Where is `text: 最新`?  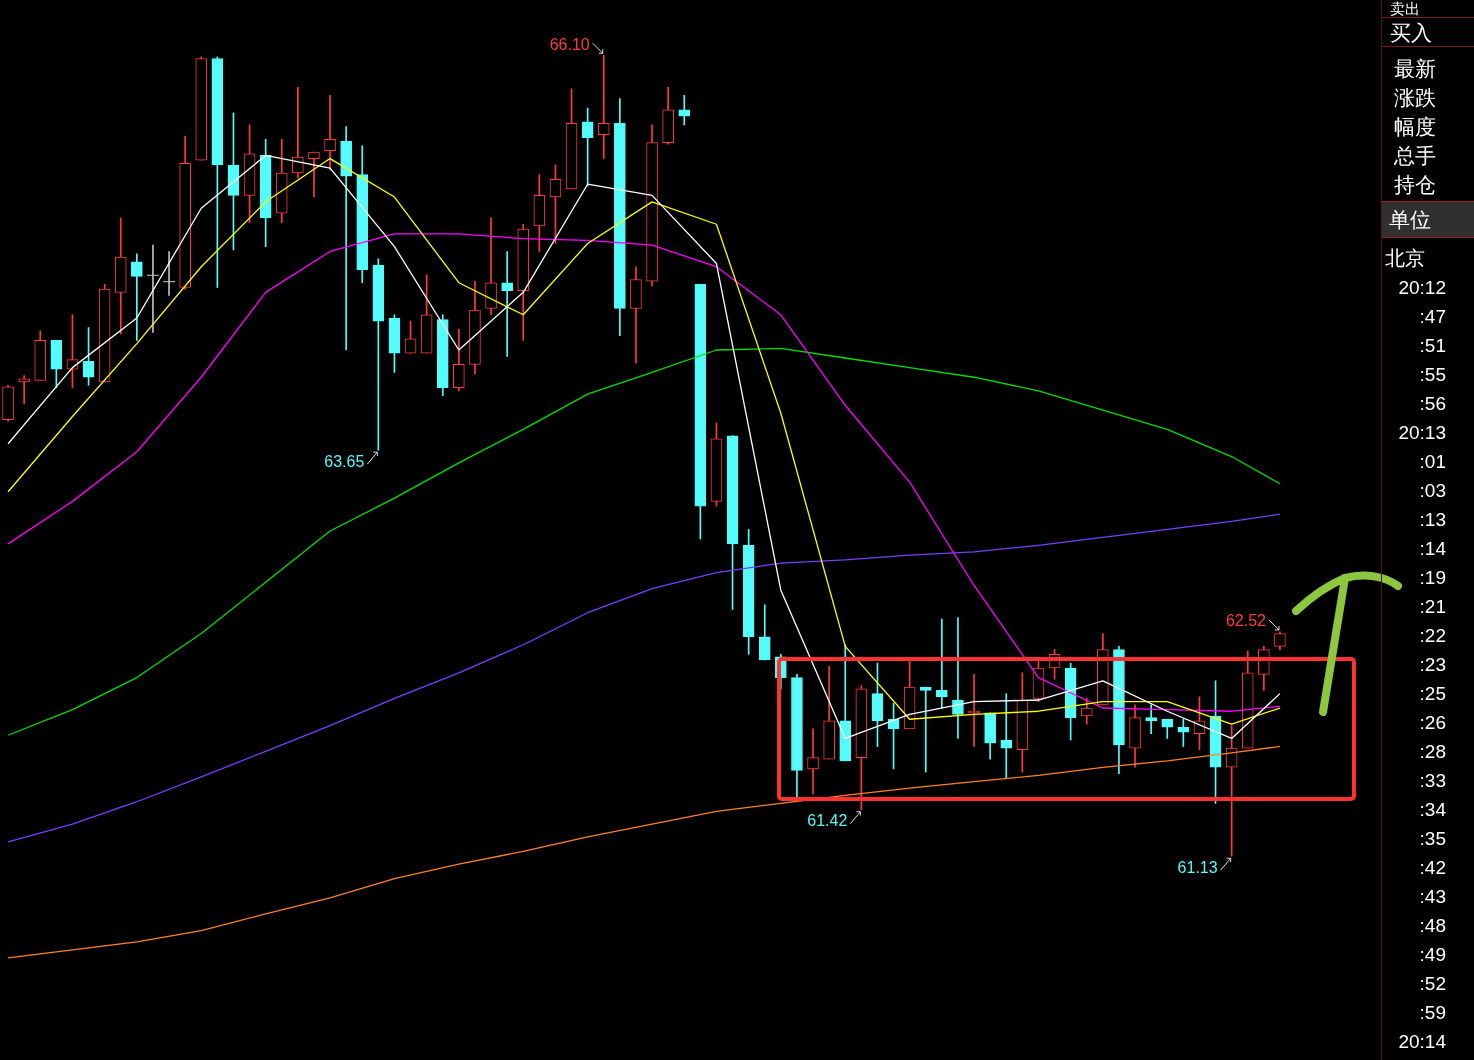
text: 最新 is located at coordinates (1415, 69).